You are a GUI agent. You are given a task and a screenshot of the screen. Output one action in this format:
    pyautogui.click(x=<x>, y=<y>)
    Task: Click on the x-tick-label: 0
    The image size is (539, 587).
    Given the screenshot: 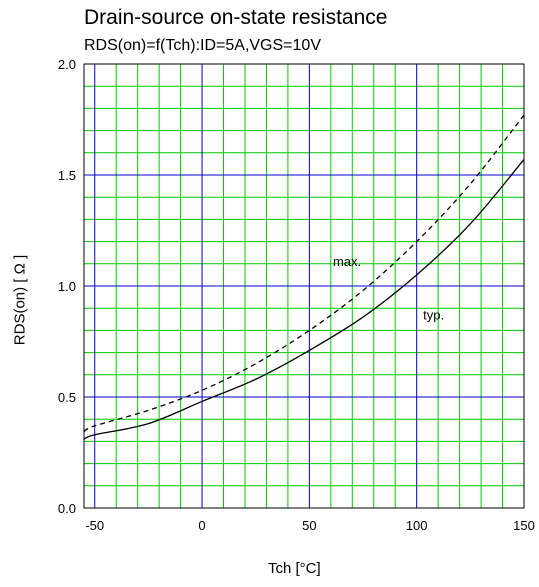 What is the action you would take?
    pyautogui.click(x=201, y=525)
    